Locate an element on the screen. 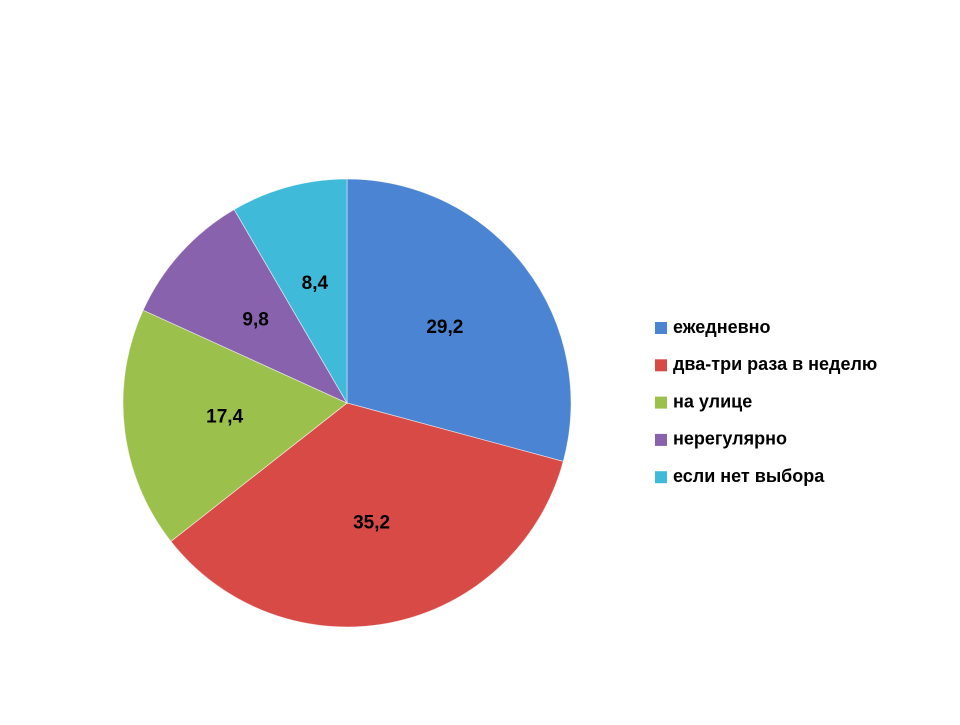 This screenshot has width=960, height=725. value-label: 9,8 is located at coordinates (255, 319).